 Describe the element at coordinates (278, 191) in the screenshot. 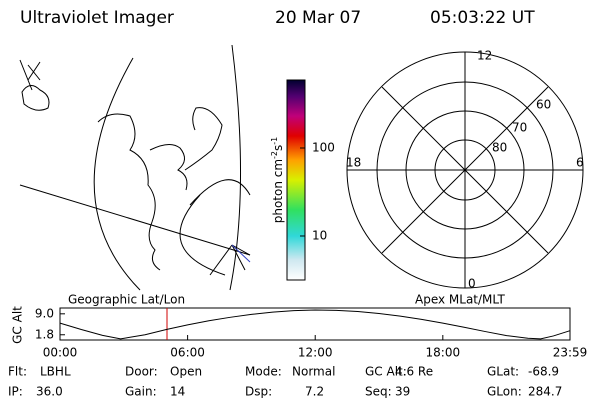

I see `unit: photon cm` at that location.